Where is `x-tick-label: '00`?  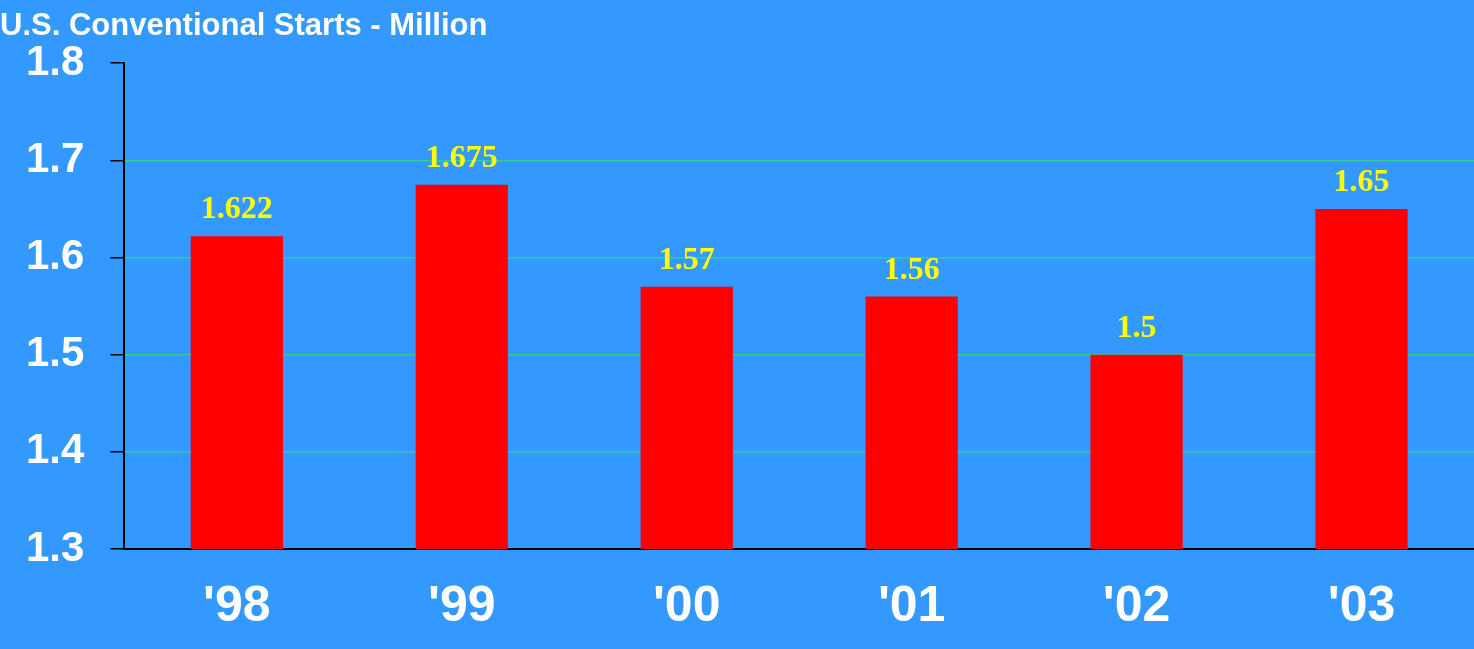
x-tick-label: '00 is located at coordinates (686, 603).